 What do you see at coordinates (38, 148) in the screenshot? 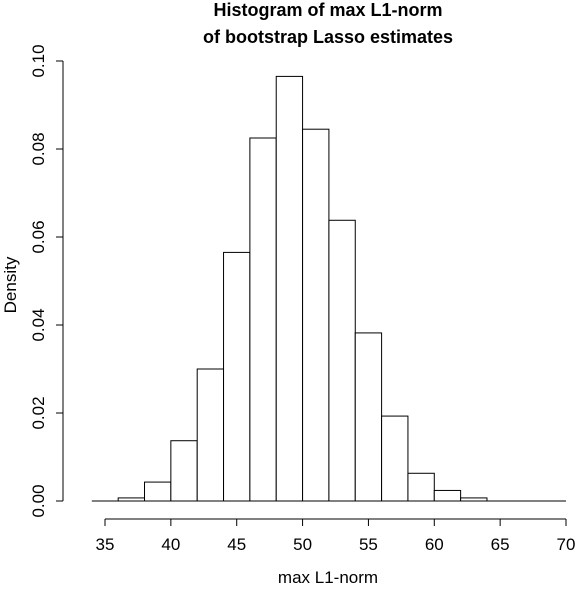
I see `y-tick-label-4: 0.08` at bounding box center [38, 148].